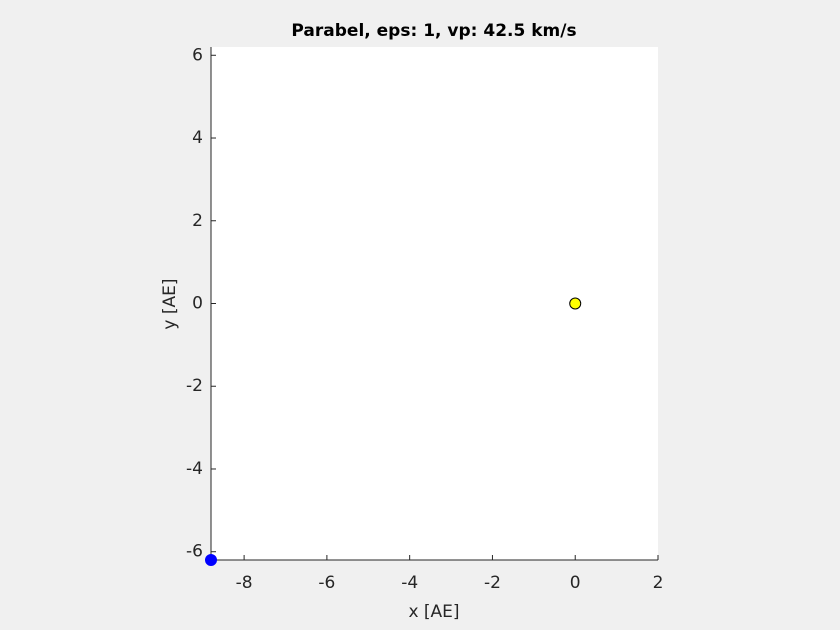 Image resolution: width=840 pixels, height=630 pixels. What do you see at coordinates (170, 303) in the screenshot?
I see `y-axis-label: y [AE]` at bounding box center [170, 303].